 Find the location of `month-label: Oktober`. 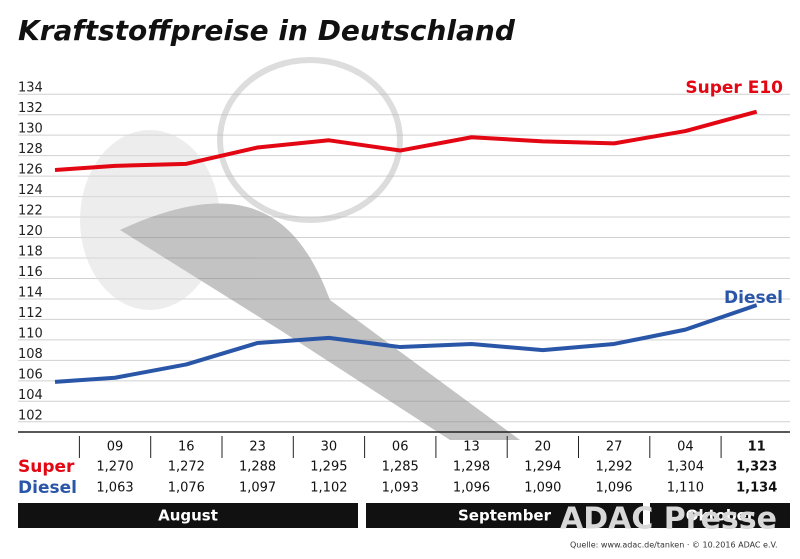

month-label: Oktober is located at coordinates (720, 516).